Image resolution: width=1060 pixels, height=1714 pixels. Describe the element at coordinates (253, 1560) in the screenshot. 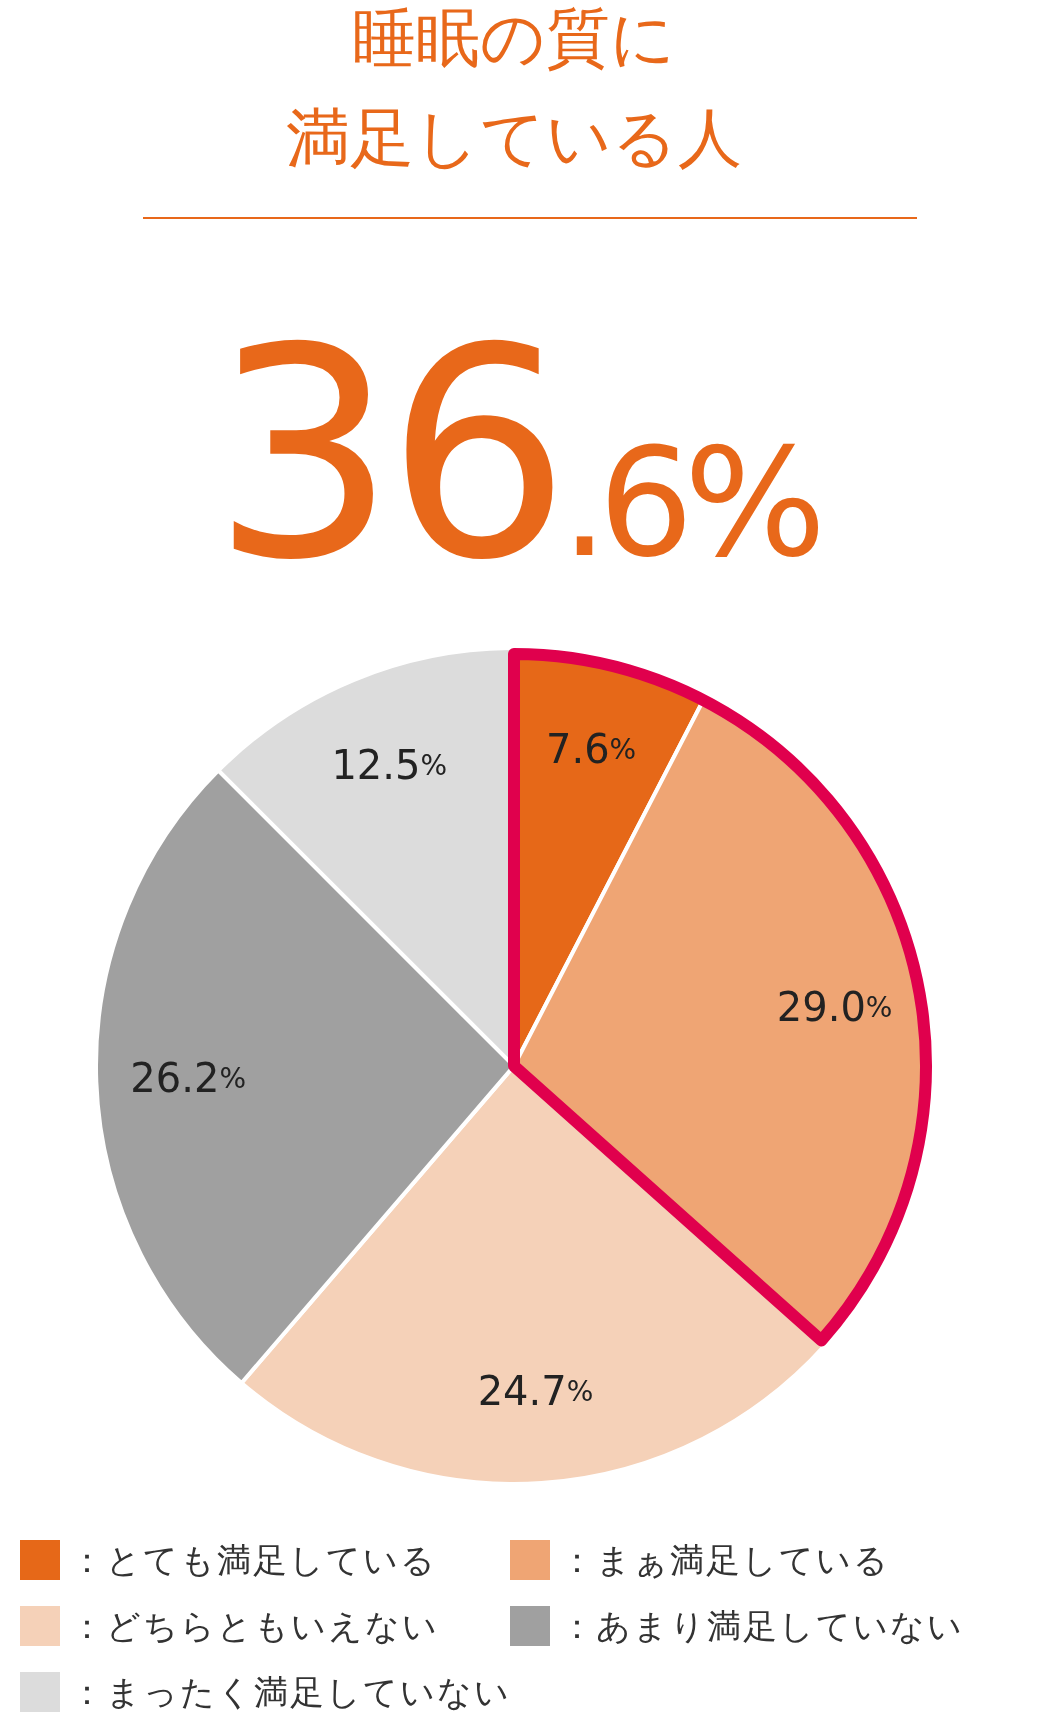

I see `legend-label: ：とても満足している` at that location.